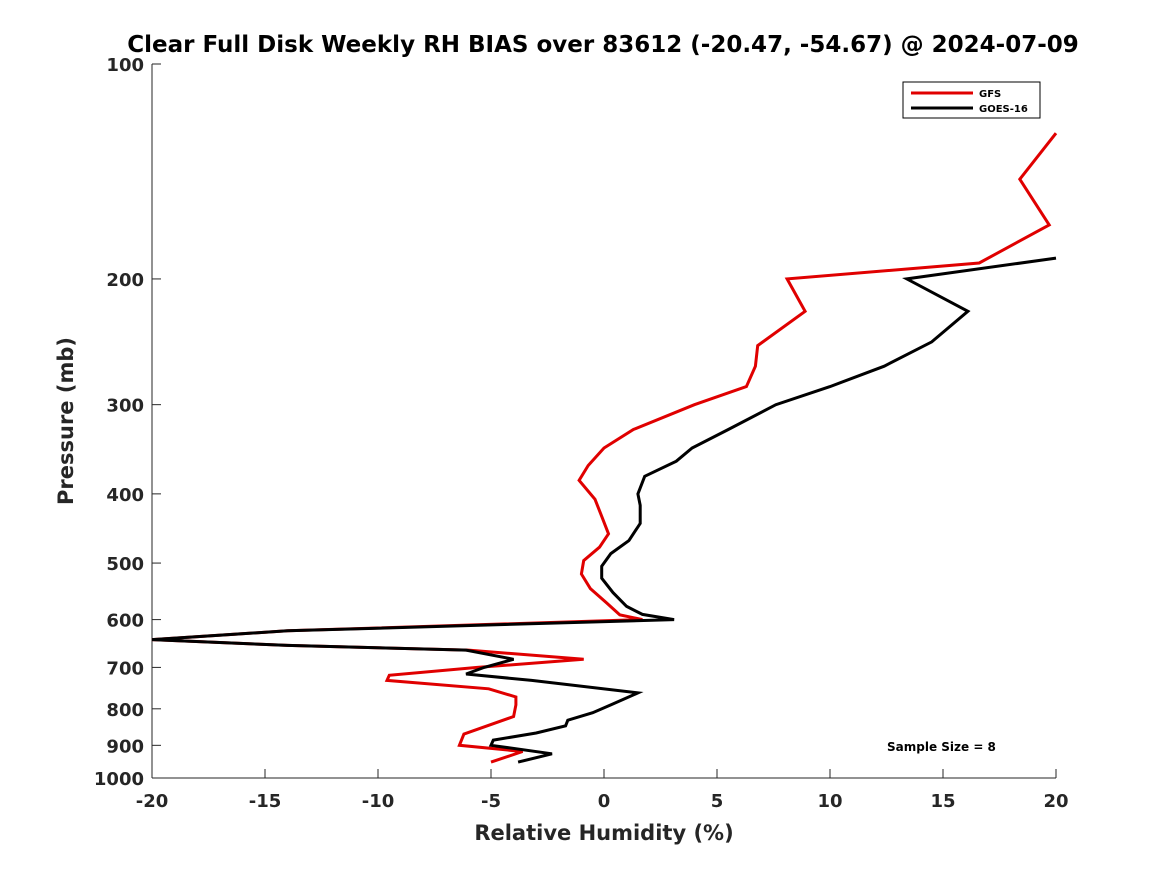 The image size is (1167, 879). Describe the element at coordinates (265, 801) in the screenshot. I see `x-tick-label: -15` at that location.